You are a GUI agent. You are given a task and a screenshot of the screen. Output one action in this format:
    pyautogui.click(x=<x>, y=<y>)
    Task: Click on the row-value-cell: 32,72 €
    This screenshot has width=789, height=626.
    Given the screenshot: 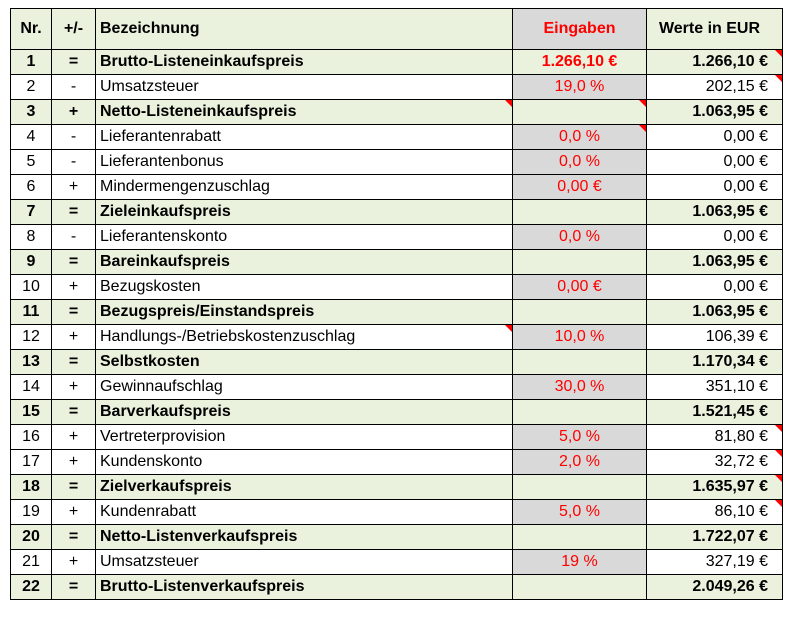 What is the action you would take?
    pyautogui.click(x=714, y=462)
    